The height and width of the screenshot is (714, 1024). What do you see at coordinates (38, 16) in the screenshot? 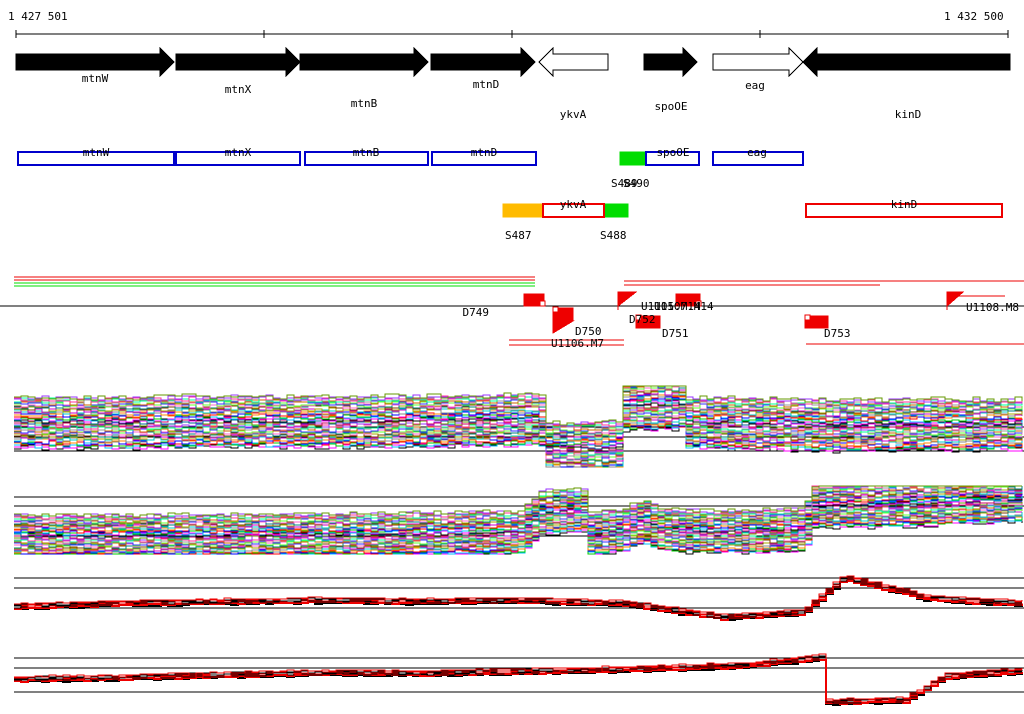
I see `coordinate-start-label: 1 427 501` at bounding box center [38, 16].